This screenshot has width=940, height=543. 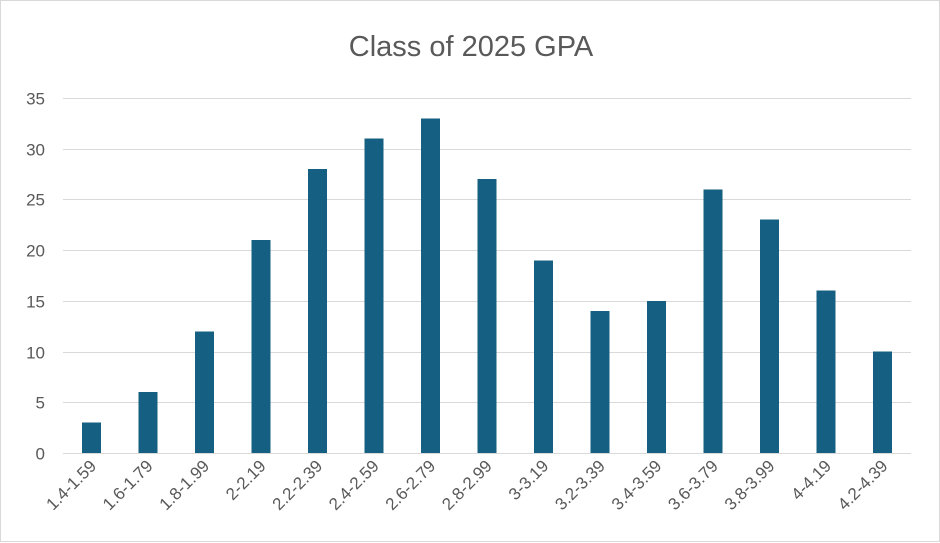 What do you see at coordinates (411, 485) in the screenshot?
I see `x-tick-label: 2.6-2.79` at bounding box center [411, 485].